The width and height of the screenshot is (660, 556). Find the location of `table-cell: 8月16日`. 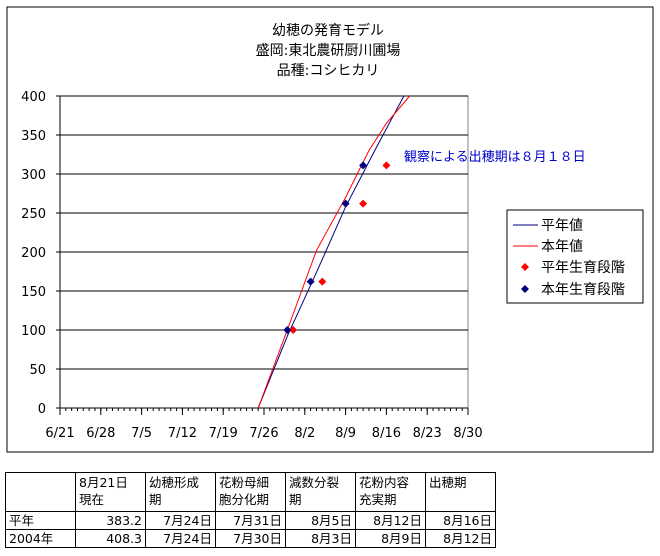

table-cell: 8月16日 is located at coordinates (460, 520).